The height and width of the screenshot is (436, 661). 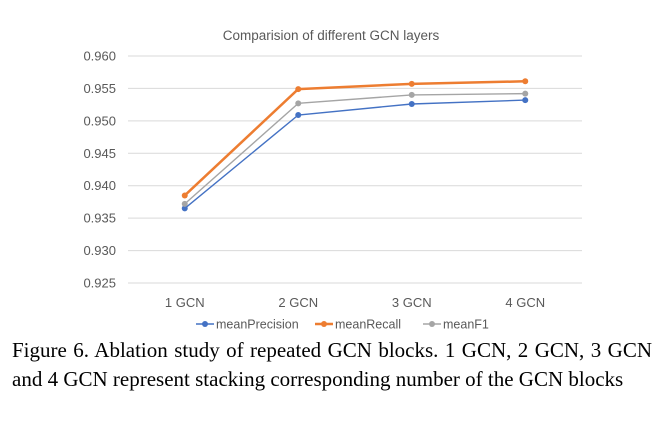 What do you see at coordinates (99, 283) in the screenshot?
I see `y-tick-label: 0.925` at bounding box center [99, 283].